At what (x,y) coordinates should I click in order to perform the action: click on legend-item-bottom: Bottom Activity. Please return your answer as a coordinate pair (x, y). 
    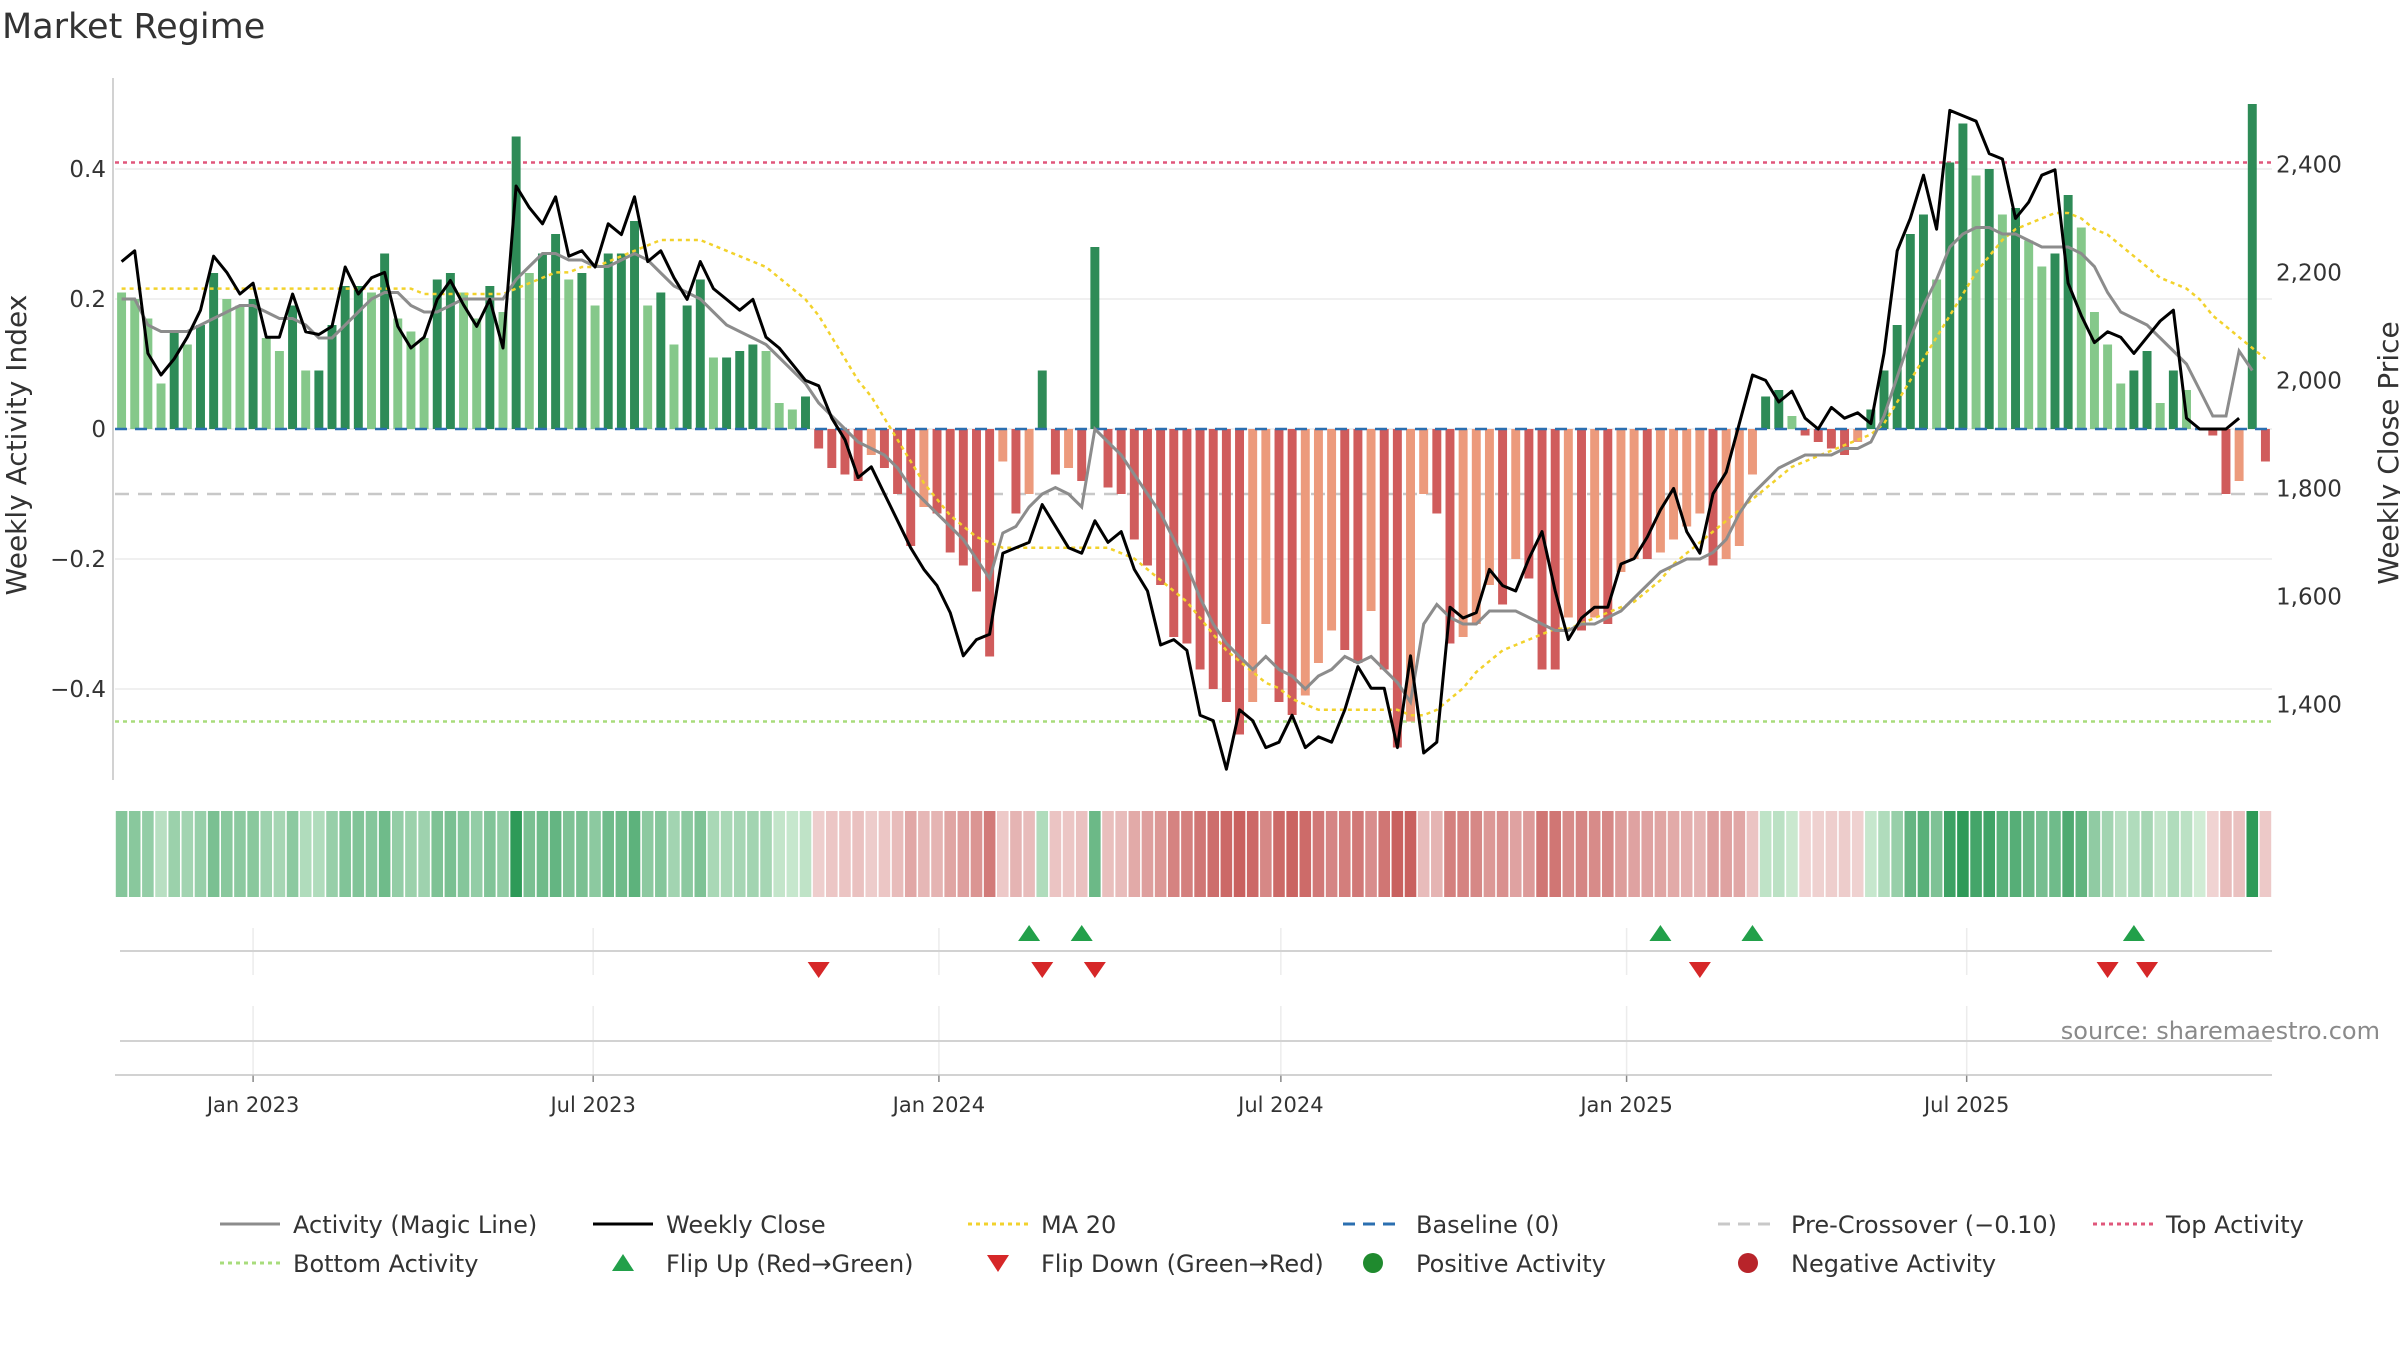
    Looking at the image, I should click on (349, 1264).